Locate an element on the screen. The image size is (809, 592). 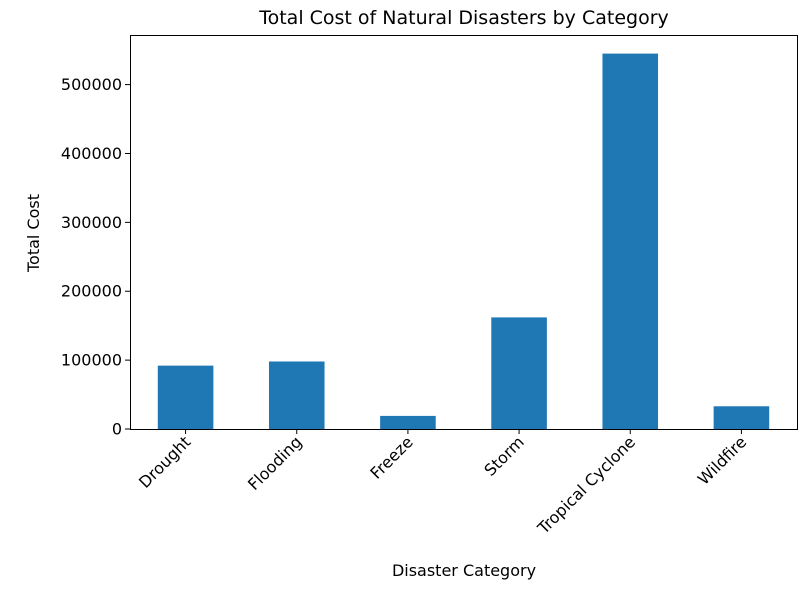
y-tick-label: 400000 is located at coordinates (91, 153).